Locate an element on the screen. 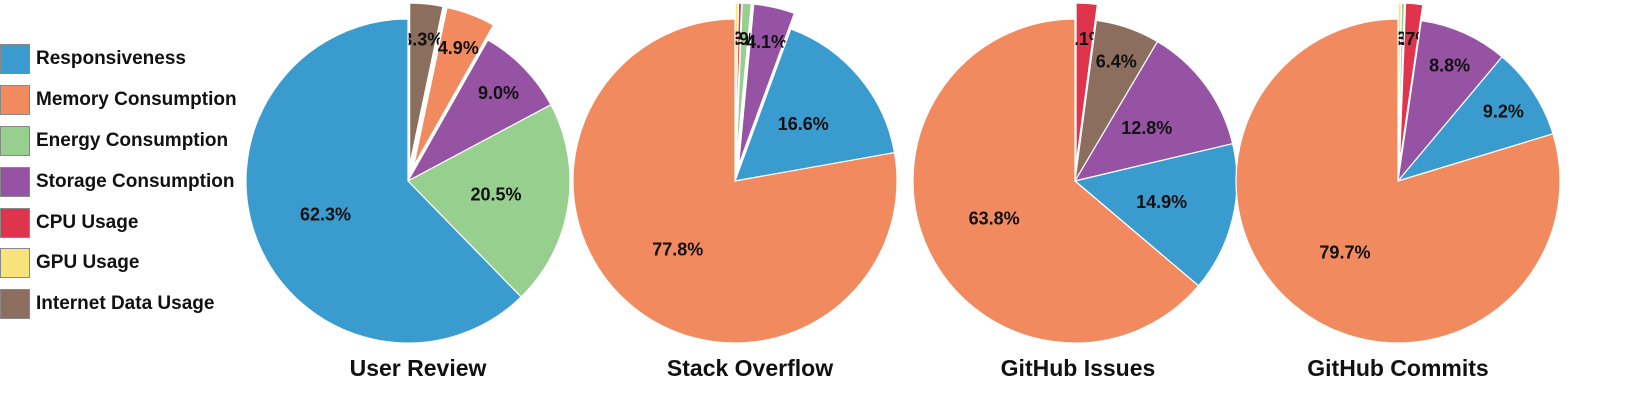  legend-label-energy-consumption: Energy Consumption is located at coordinates (132, 140).